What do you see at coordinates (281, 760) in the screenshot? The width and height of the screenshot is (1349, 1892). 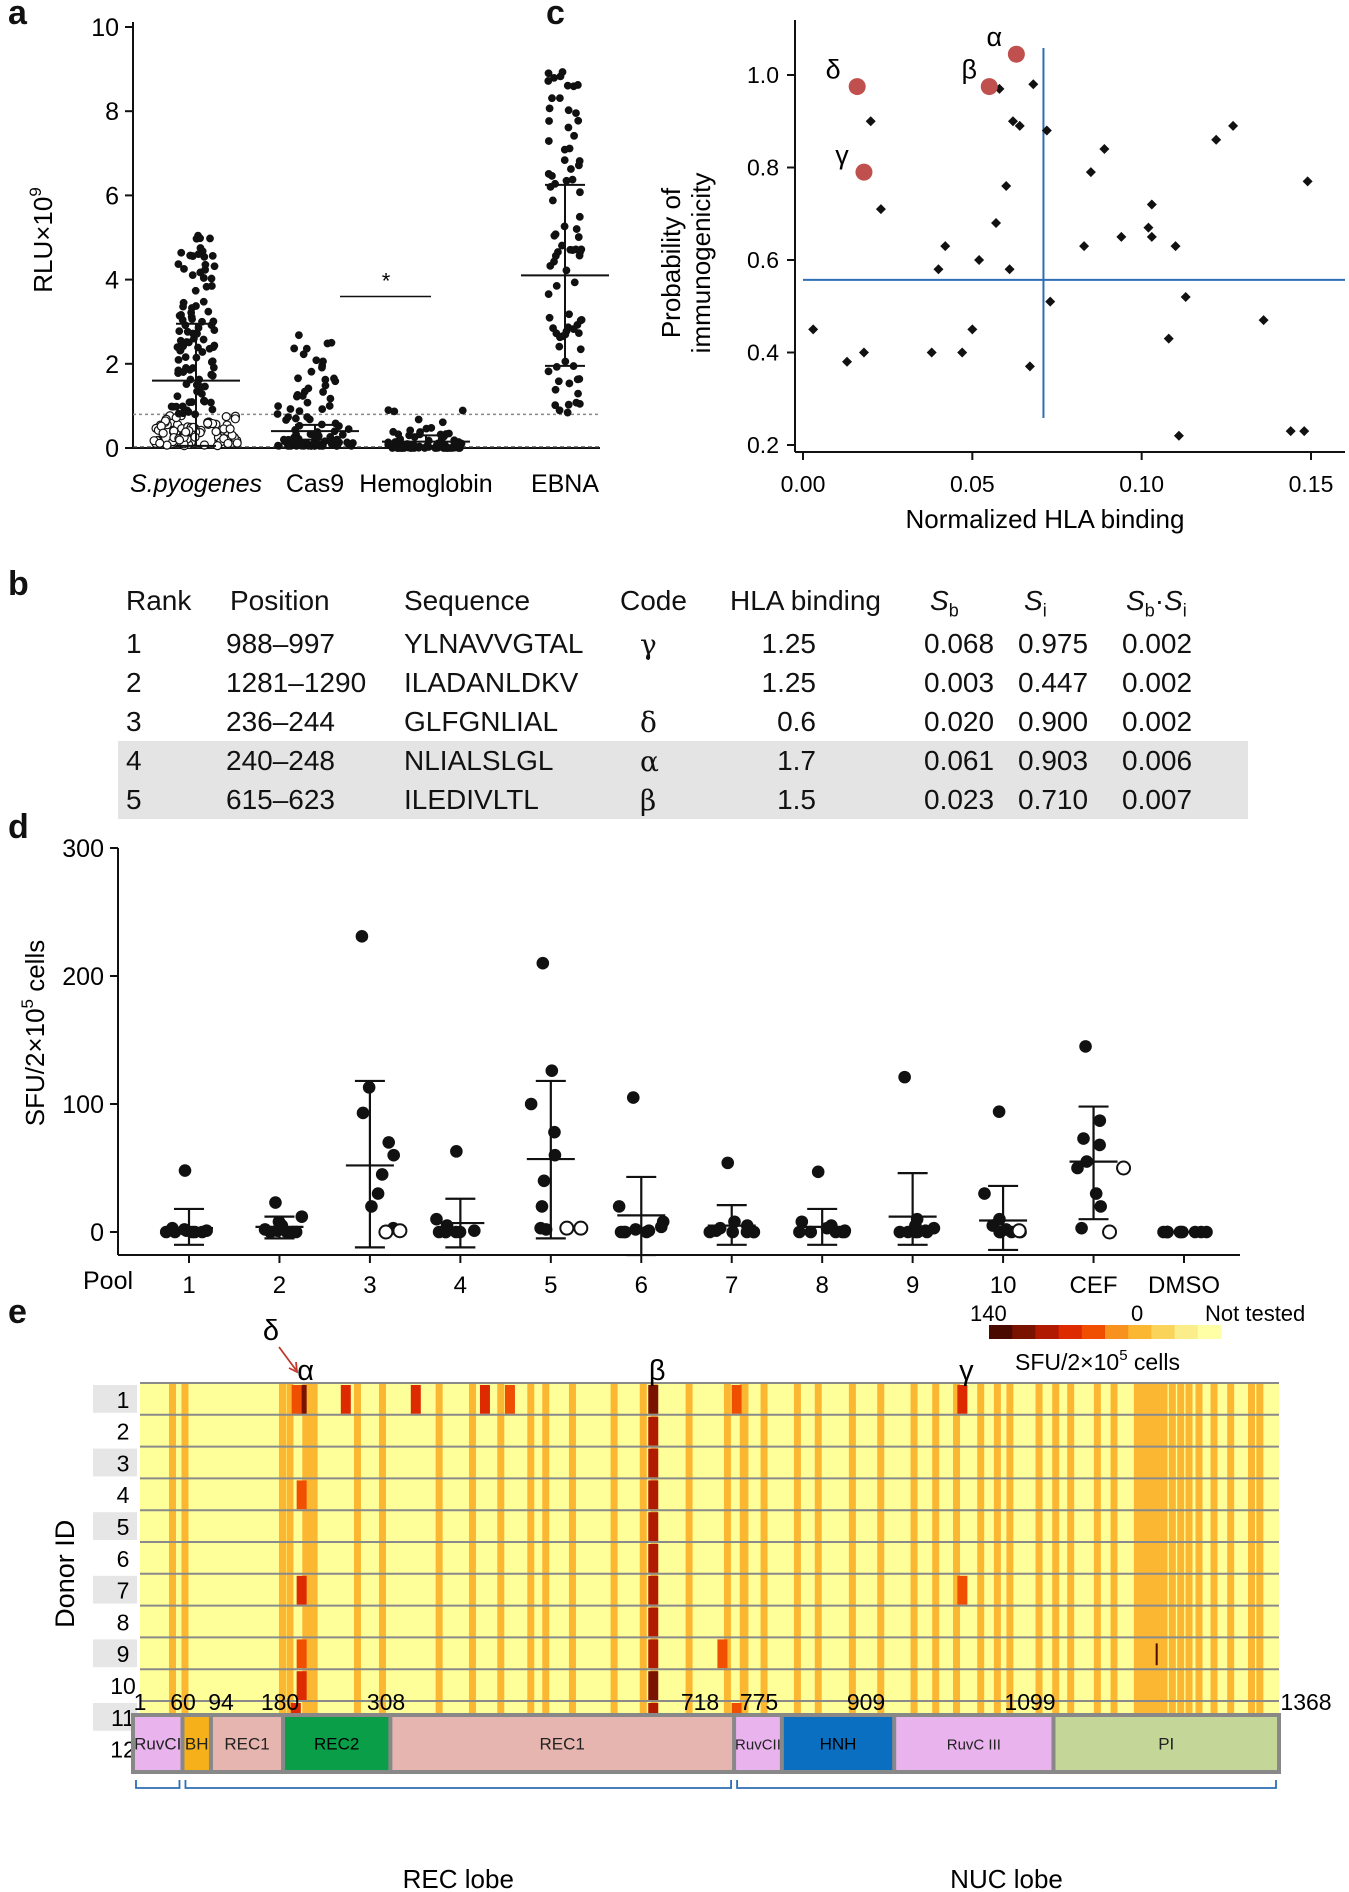 I see `cell-position: 240–248` at bounding box center [281, 760].